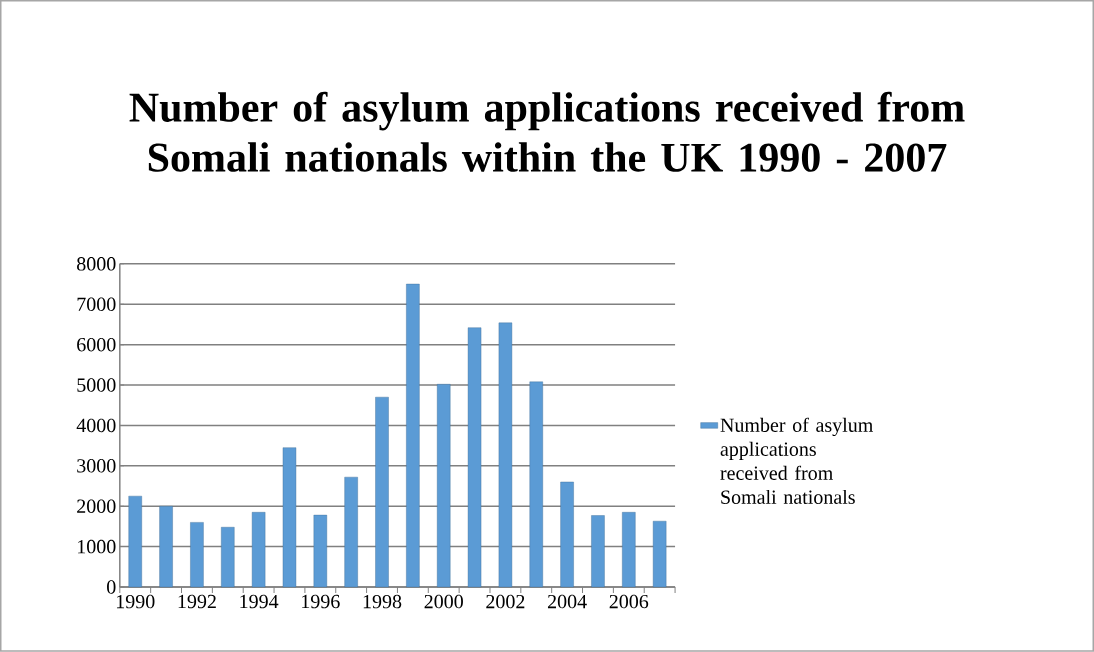  I want to click on y-tick-label: 8000, so click(96, 264).